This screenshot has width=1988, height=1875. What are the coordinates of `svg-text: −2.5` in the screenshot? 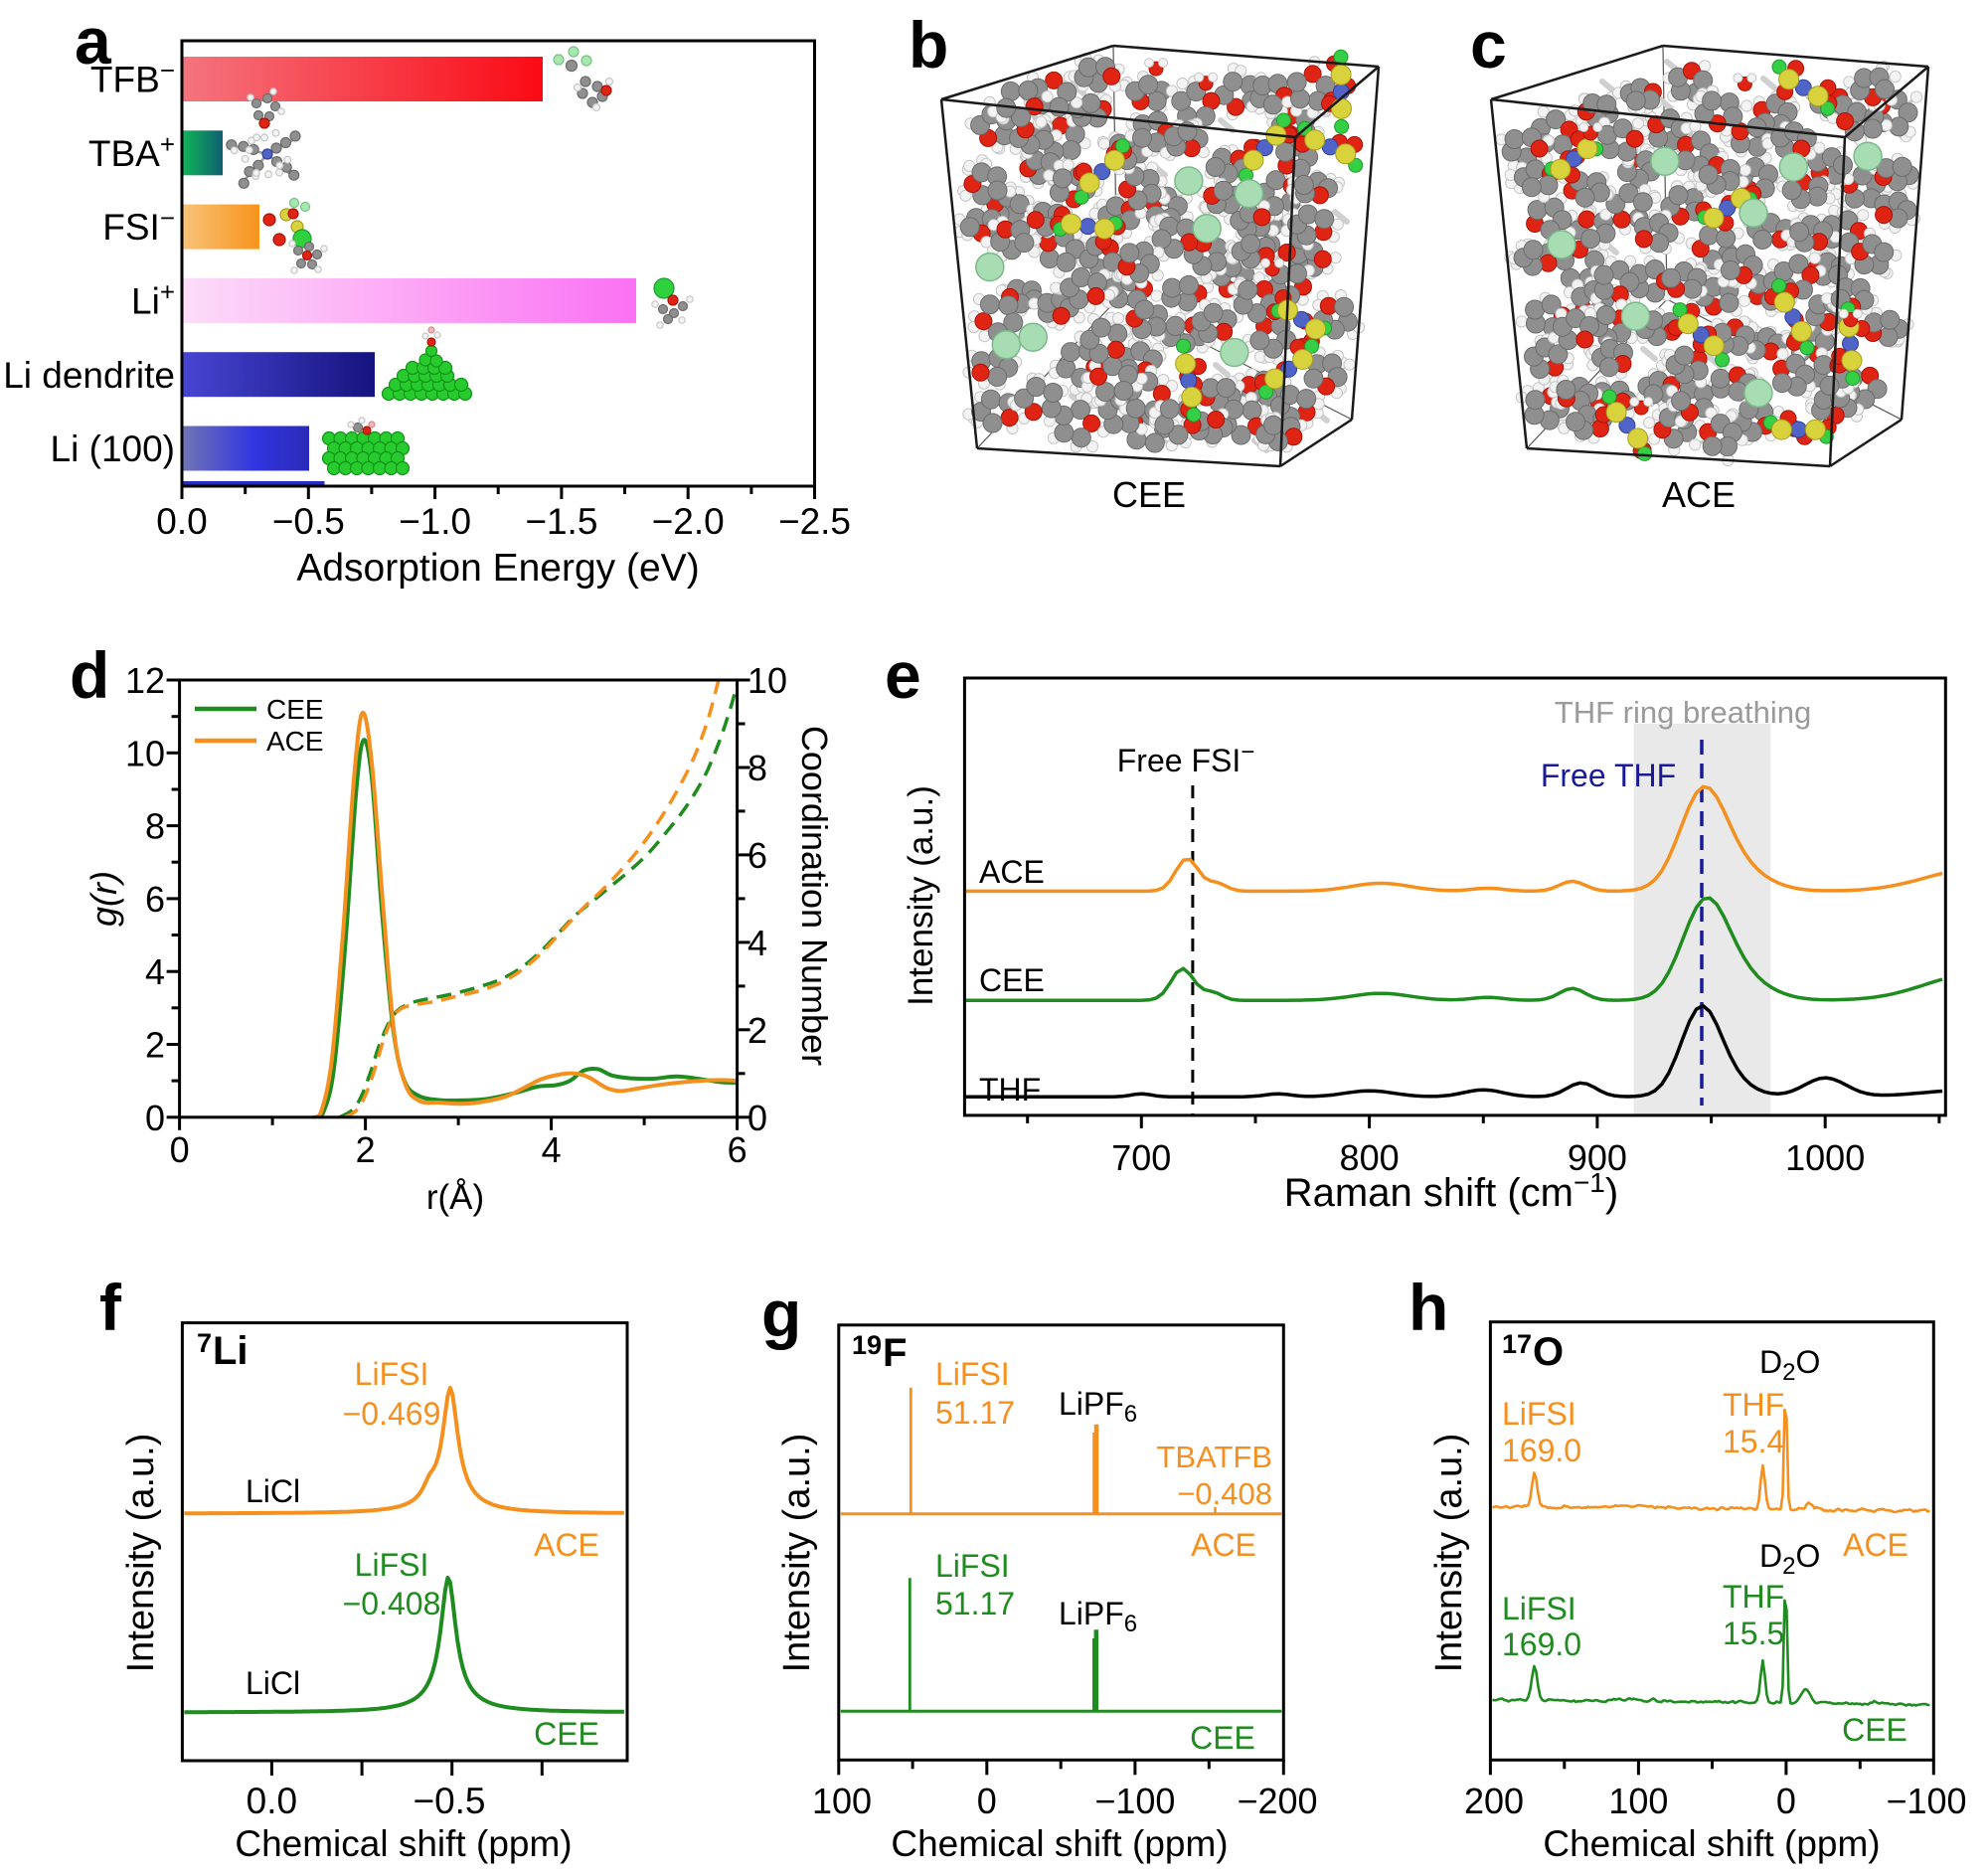 It's located at (814, 521).